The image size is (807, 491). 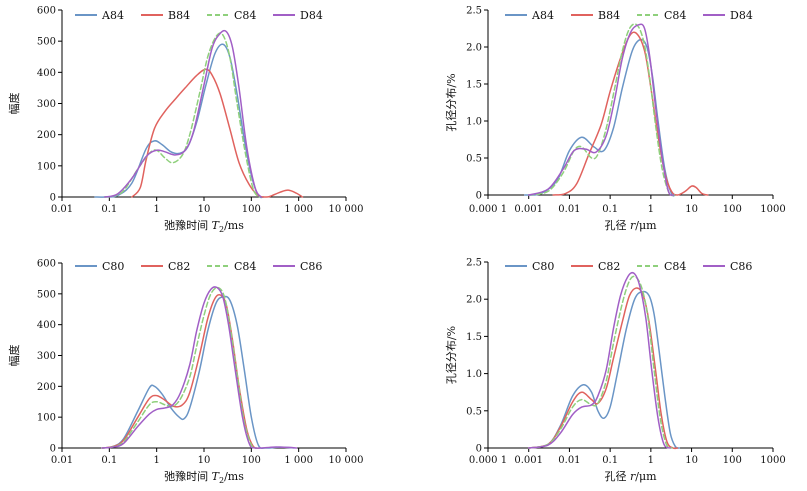 I want to click on series-line-d84, so click(x=183, y=113).